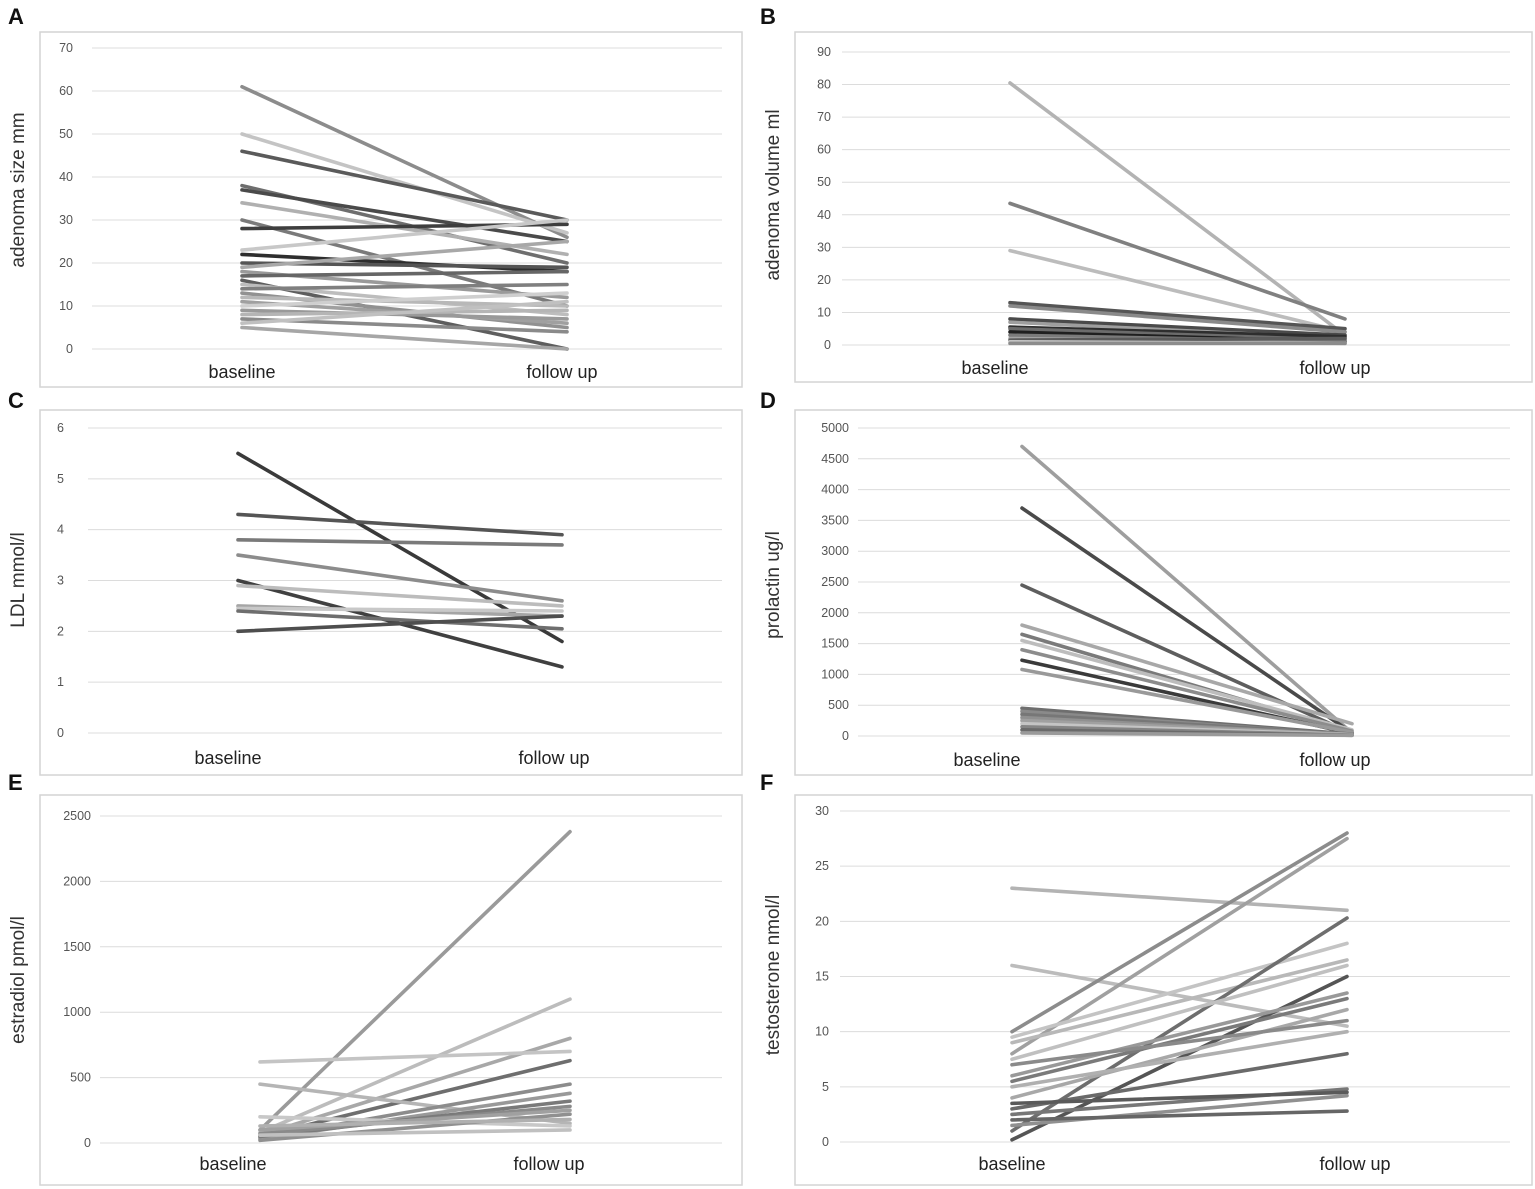  I want to click on y-tick-label: 500, so click(838, 705).